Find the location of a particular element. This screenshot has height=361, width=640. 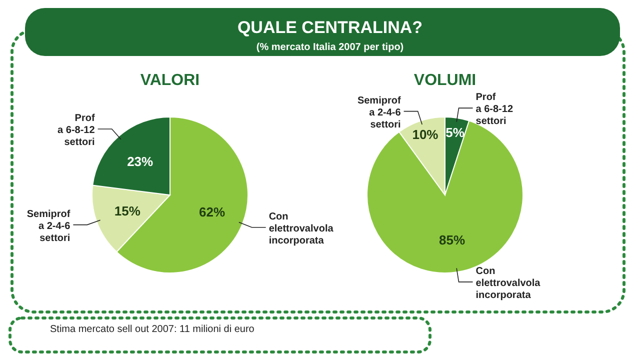

chart-title: VALORI is located at coordinates (170, 80).